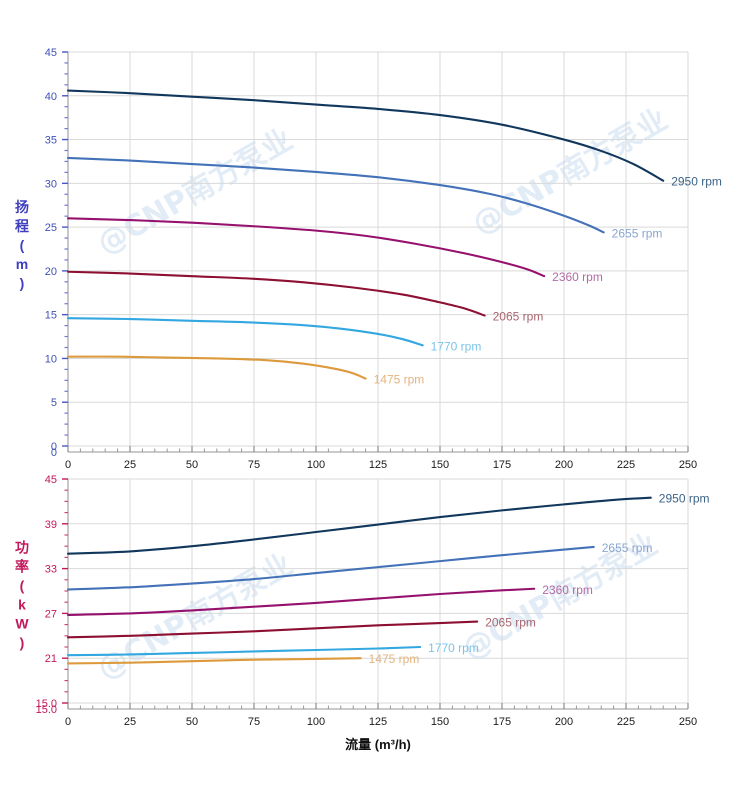 The width and height of the screenshot is (752, 797). What do you see at coordinates (46, 704) in the screenshot?
I see `y-tick-label: 15.0` at bounding box center [46, 704].